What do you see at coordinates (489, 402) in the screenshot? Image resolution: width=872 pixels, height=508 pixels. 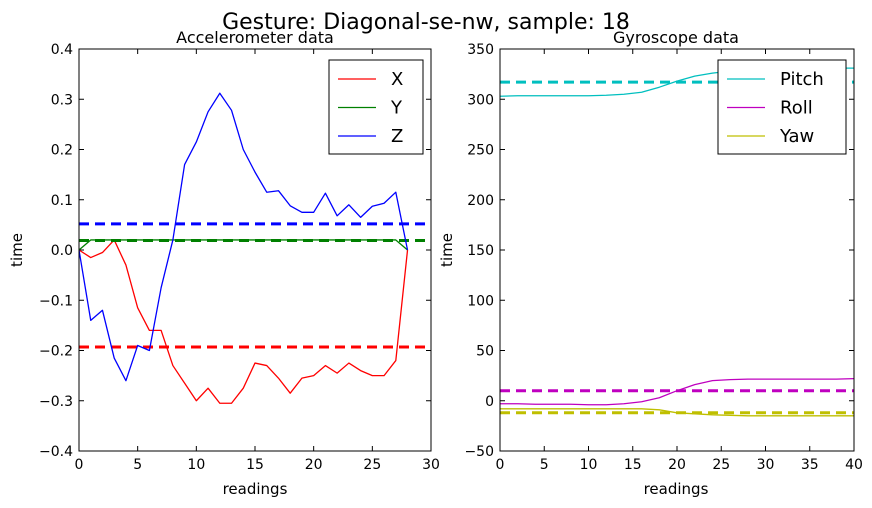 I see `gyroscope-ytick-label: 0` at bounding box center [489, 402].